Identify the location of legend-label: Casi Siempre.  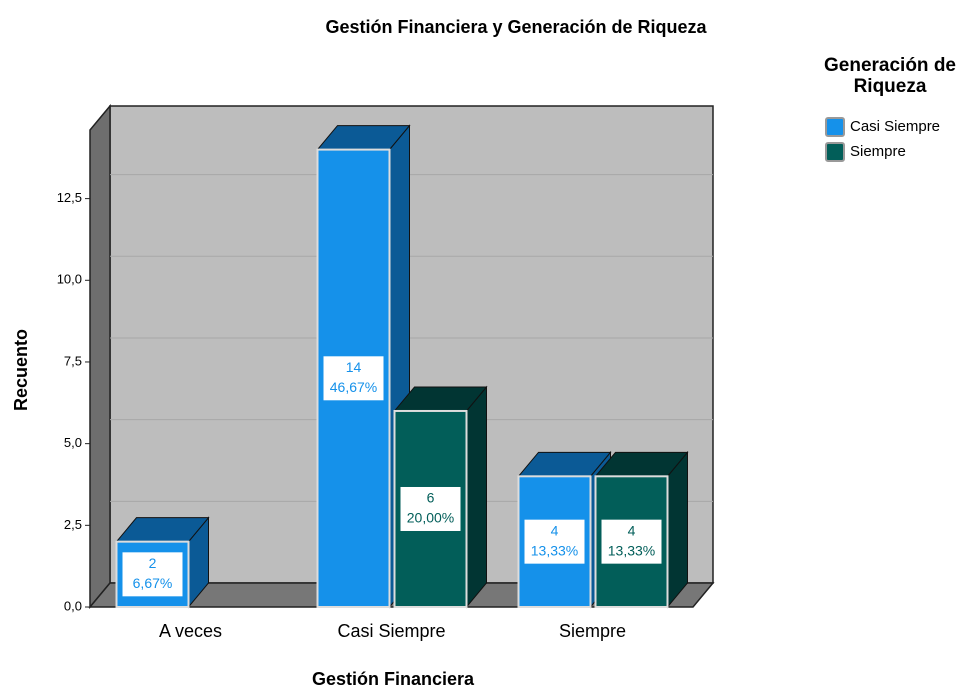
(895, 126).